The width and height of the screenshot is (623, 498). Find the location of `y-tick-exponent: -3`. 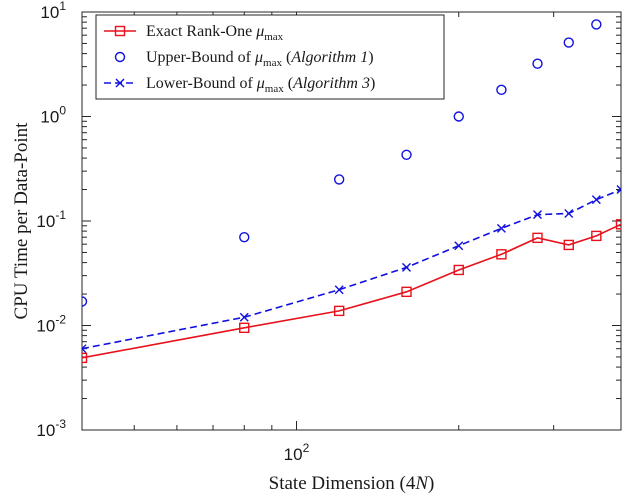

y-tick-exponent: -3 is located at coordinates (60, 424).